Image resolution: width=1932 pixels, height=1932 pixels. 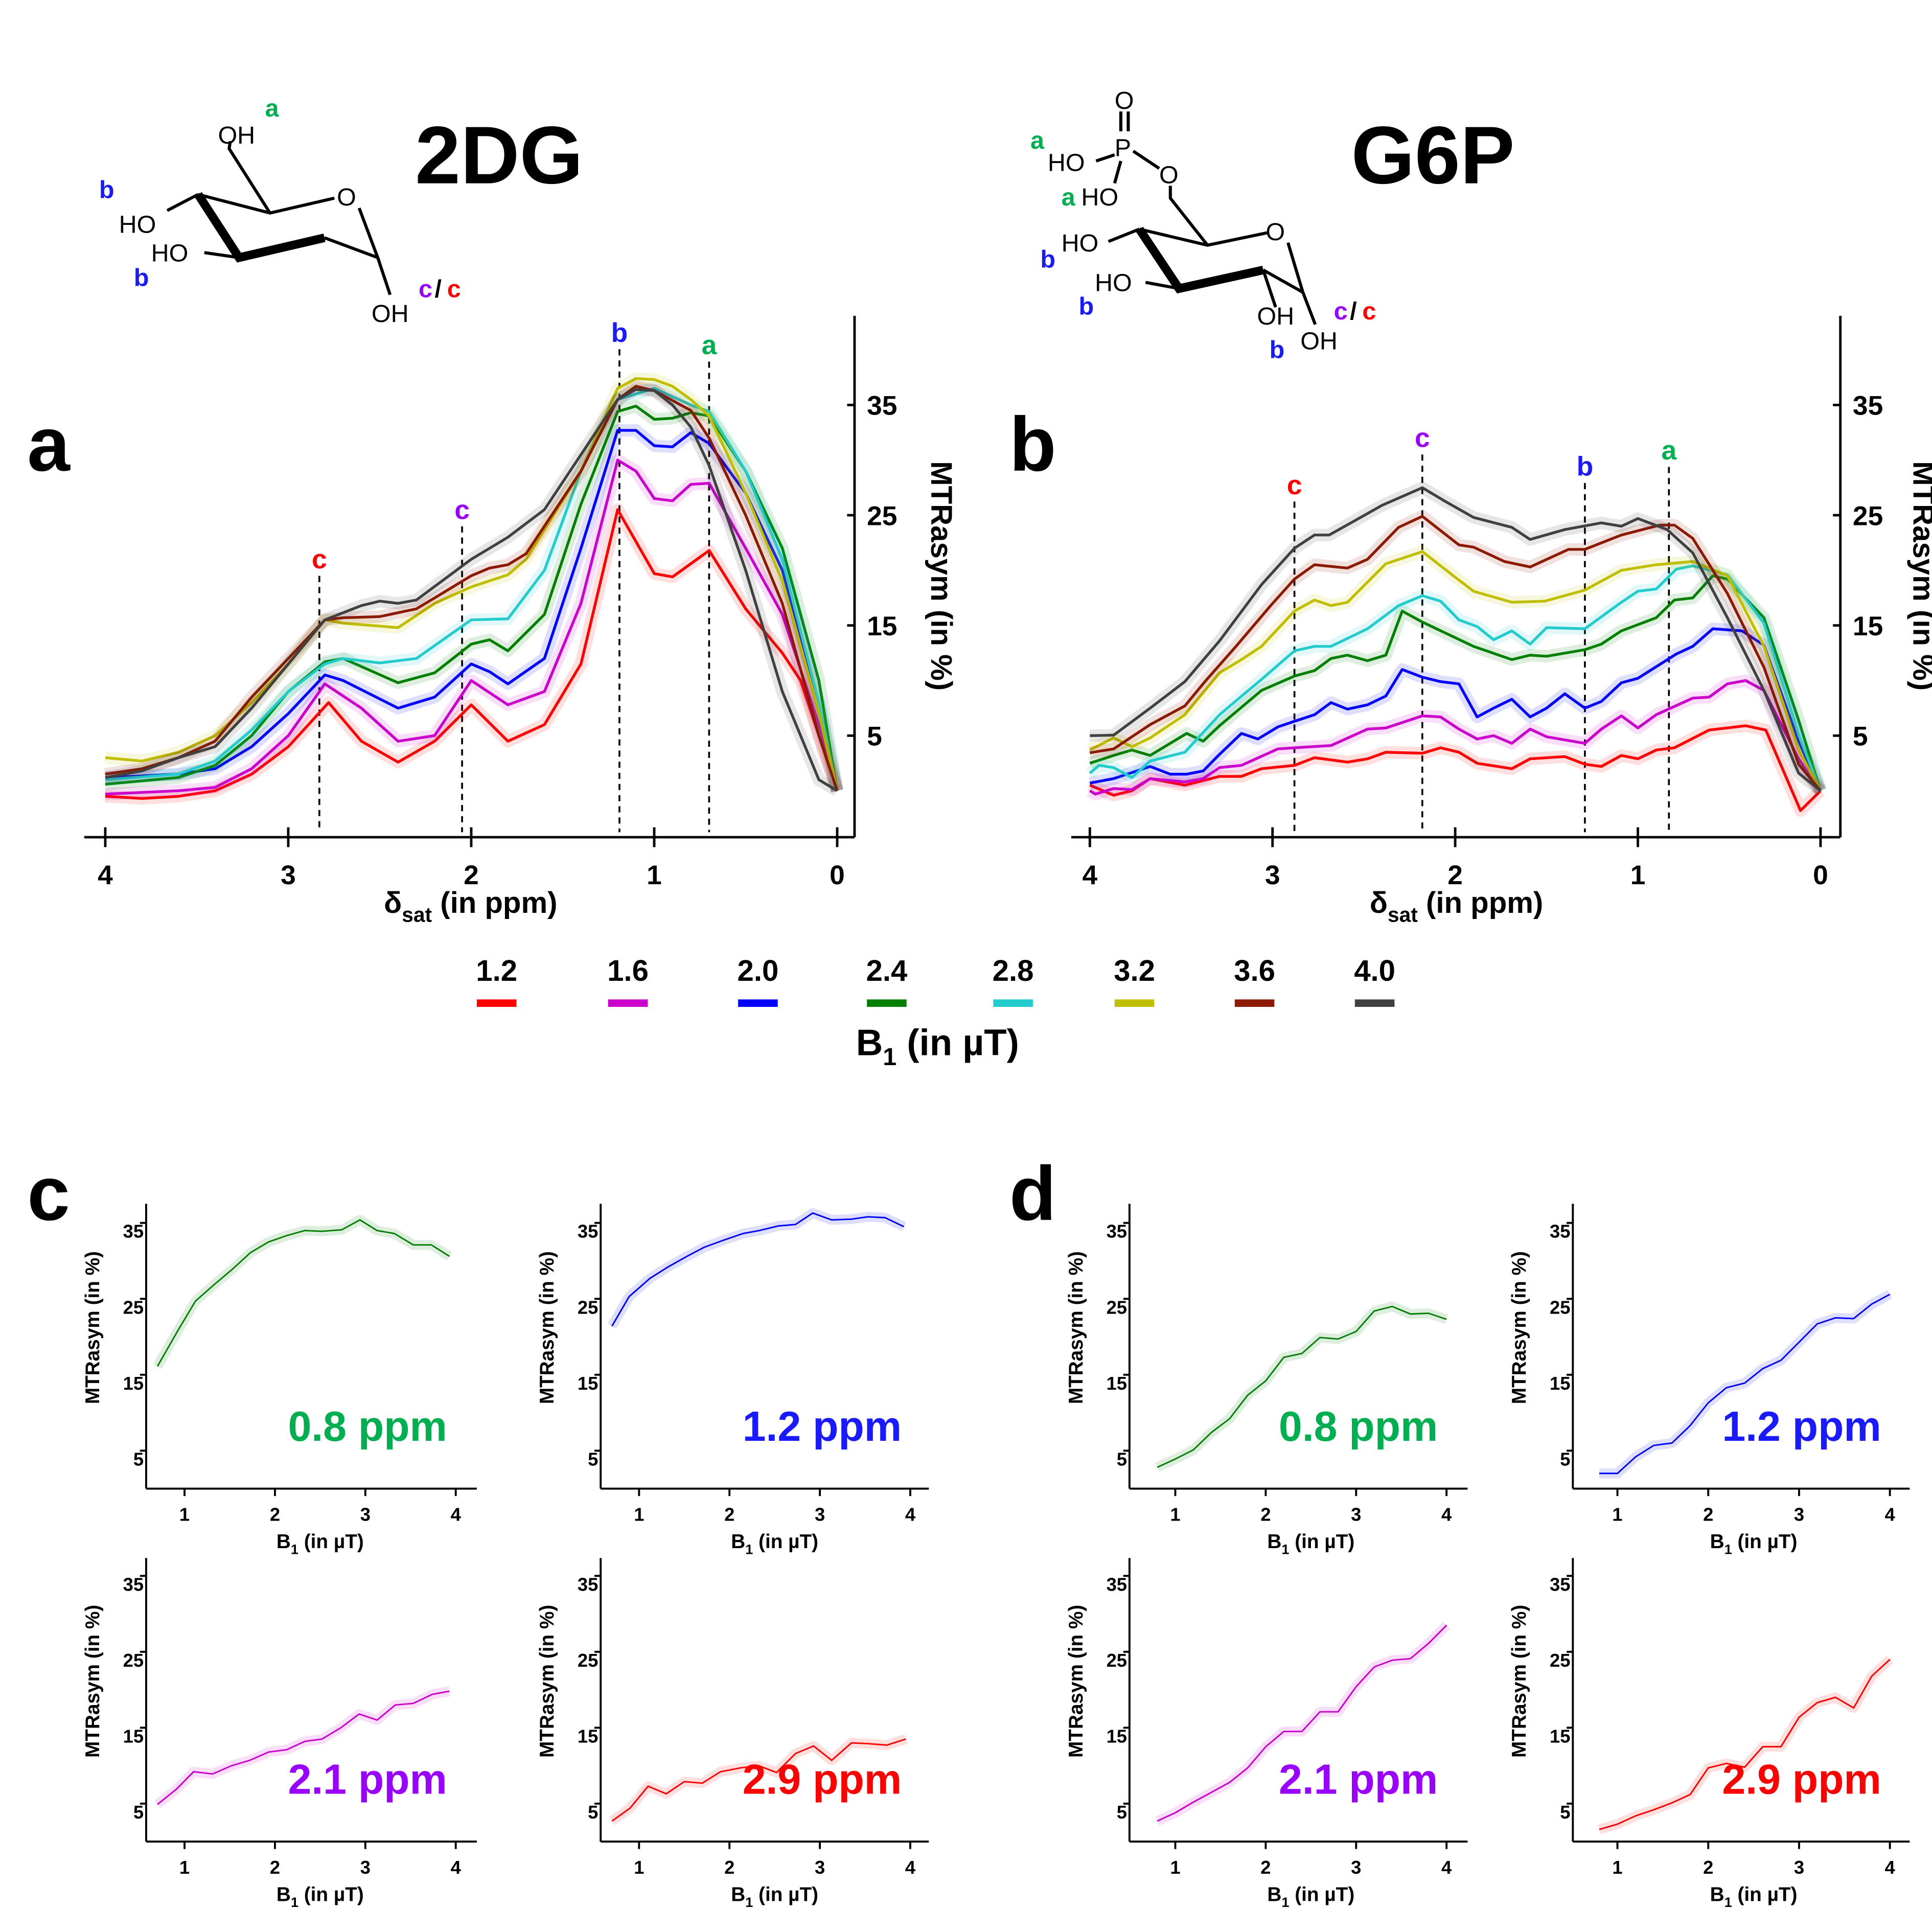 I want to click on atom-label: HO, so click(x=1099, y=197).